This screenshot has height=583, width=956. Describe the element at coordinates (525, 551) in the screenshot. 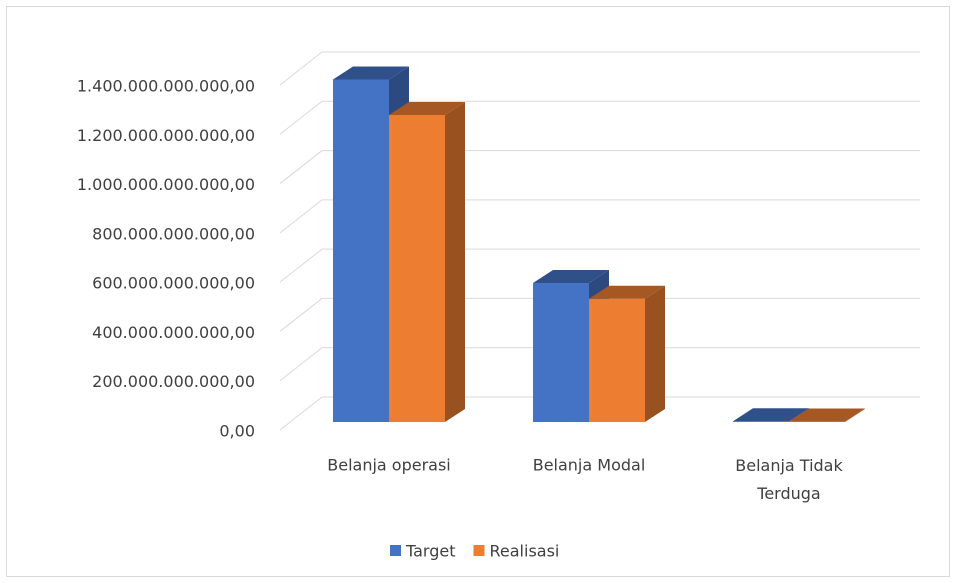

I see `legend-label: Realisasi` at that location.